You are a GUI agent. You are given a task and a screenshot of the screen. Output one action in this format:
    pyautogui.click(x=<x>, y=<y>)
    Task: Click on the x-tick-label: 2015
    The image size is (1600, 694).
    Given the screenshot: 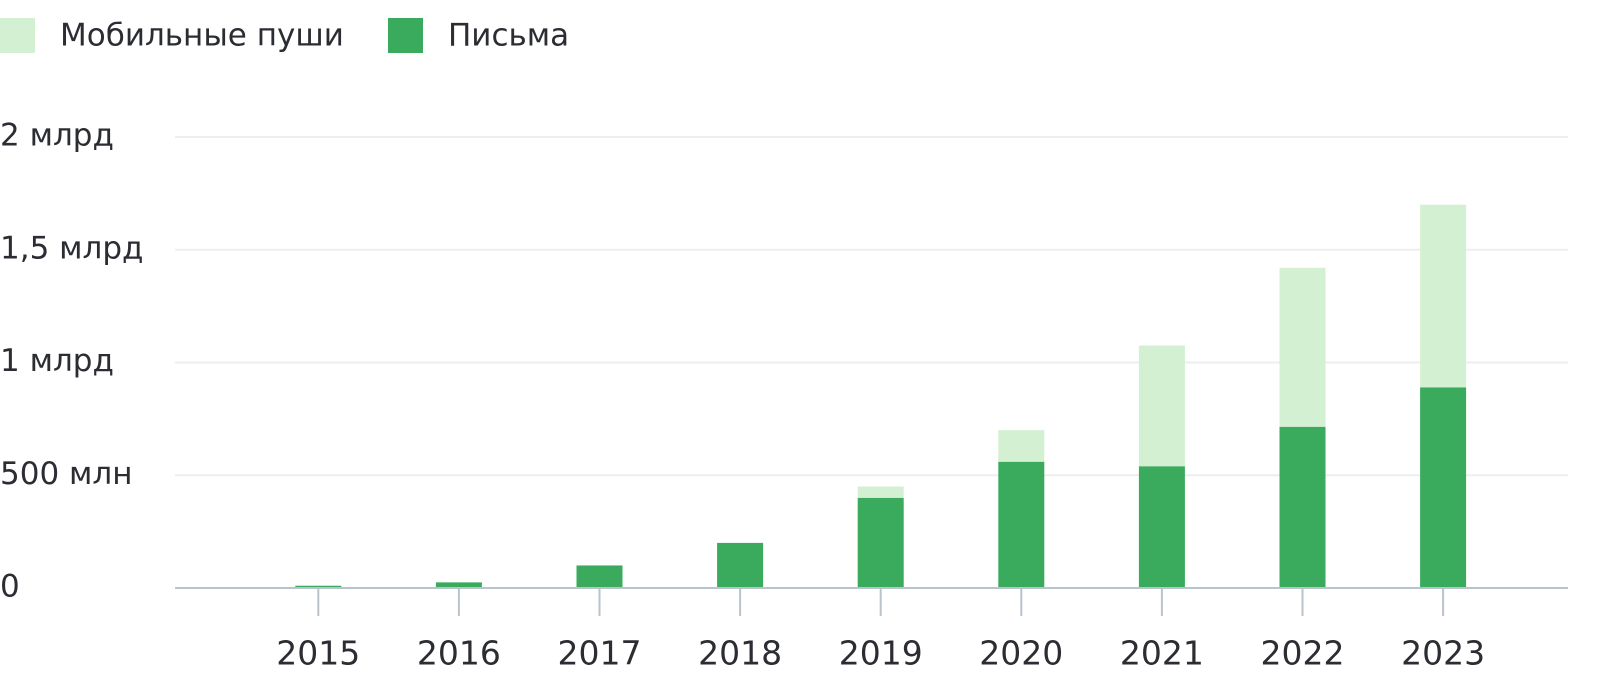 What is the action you would take?
    pyautogui.click(x=318, y=653)
    